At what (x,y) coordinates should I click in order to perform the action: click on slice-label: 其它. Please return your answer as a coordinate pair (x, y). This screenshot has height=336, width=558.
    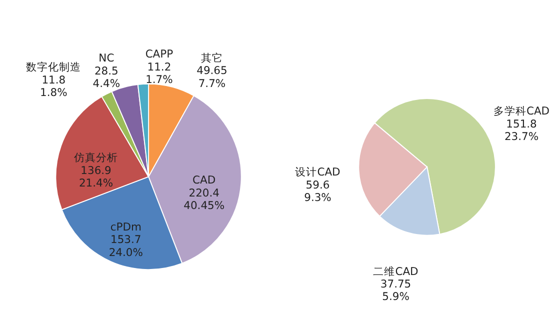
    Looking at the image, I should click on (211, 57).